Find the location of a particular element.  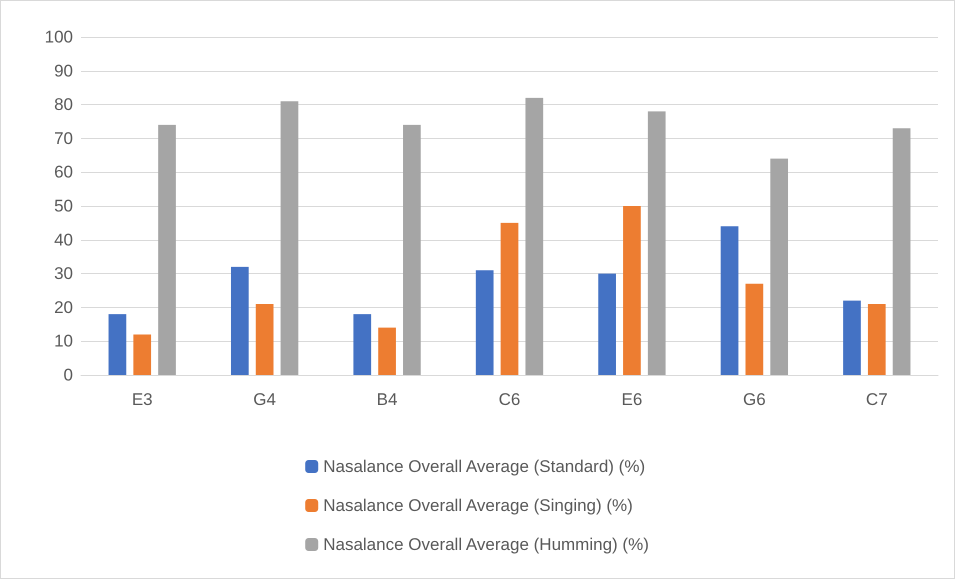

legend-label: Nasalance Overall Average (Singing) (%) is located at coordinates (478, 505).